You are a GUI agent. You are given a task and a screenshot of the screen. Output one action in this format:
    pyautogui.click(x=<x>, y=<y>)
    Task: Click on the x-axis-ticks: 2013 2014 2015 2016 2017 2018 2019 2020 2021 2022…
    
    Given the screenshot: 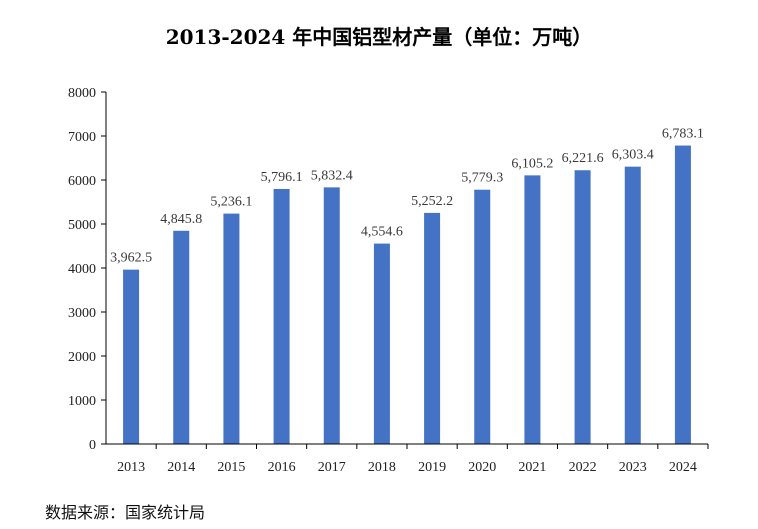 What is the action you would take?
    pyautogui.click(x=413, y=459)
    